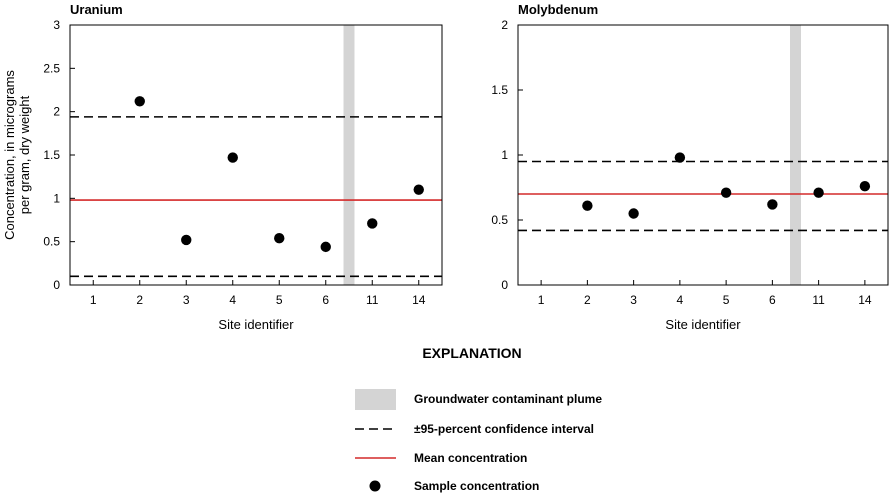  I want to click on uranium-chart-title: Uranium, so click(96, 9).